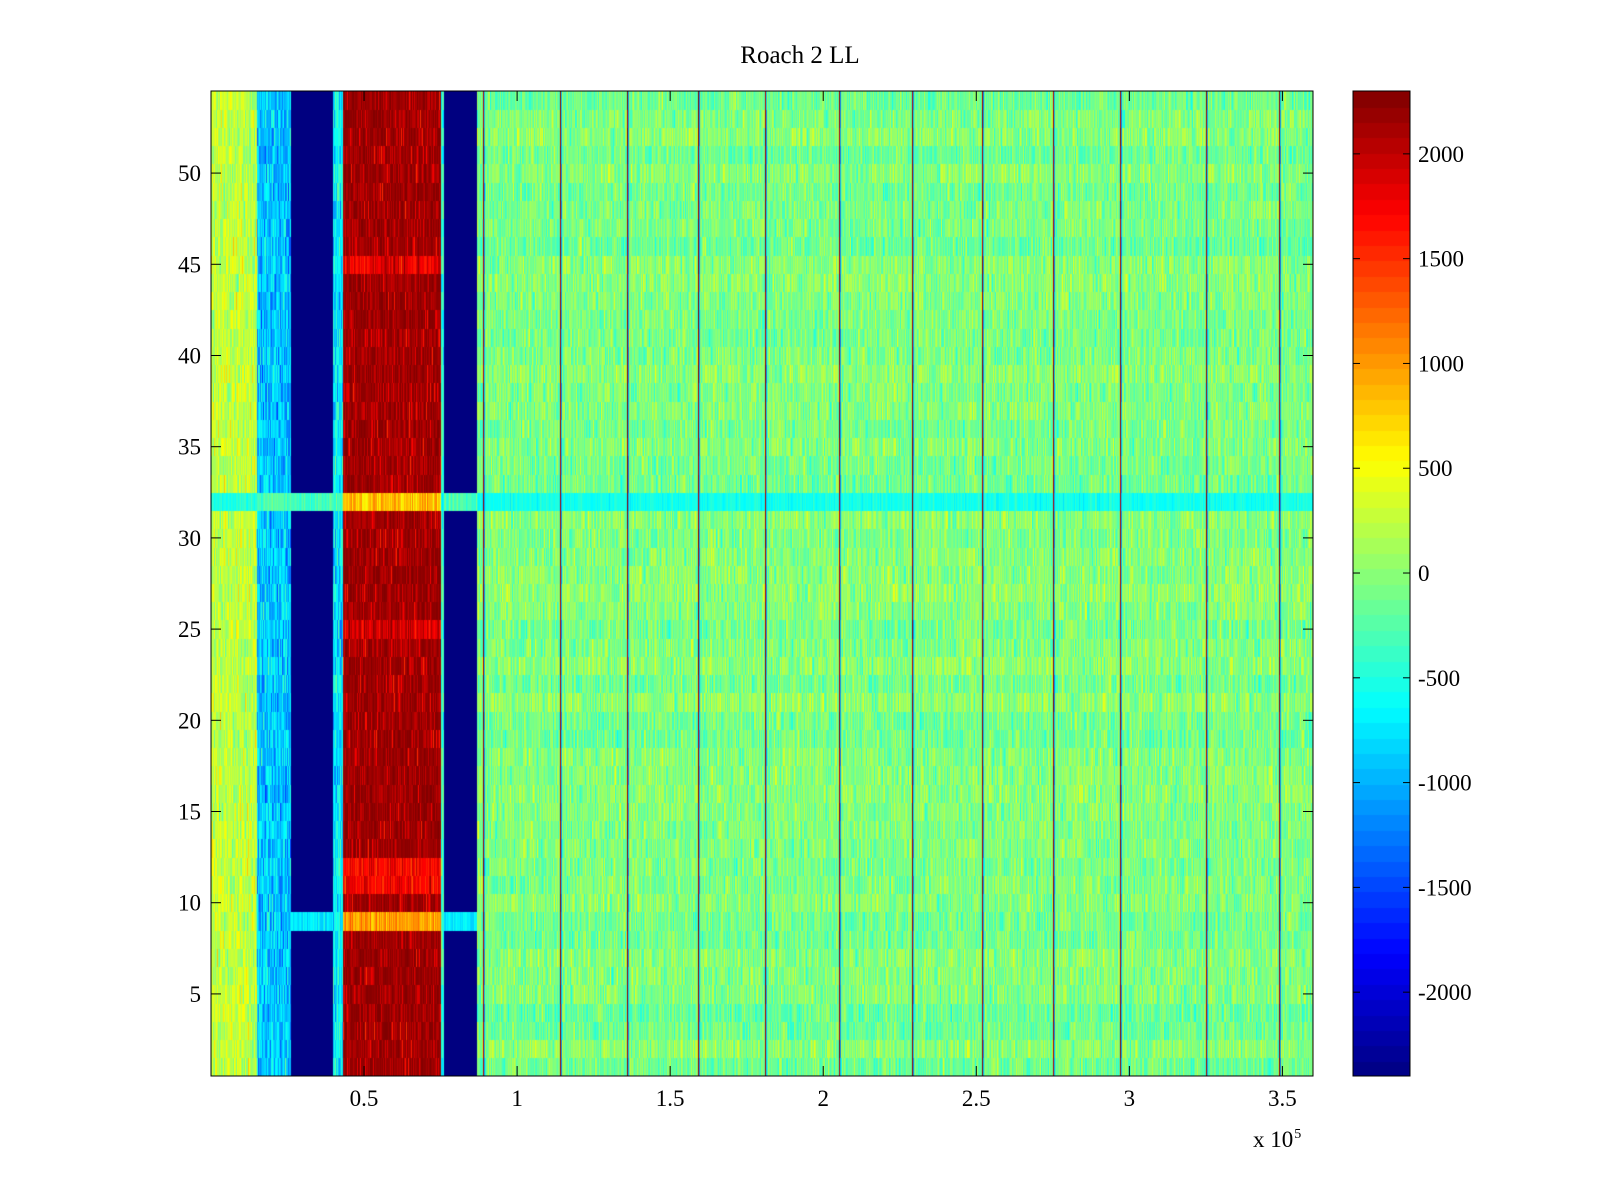 This screenshot has height=1200, width=1600. I want to click on colorbar-tick-label: 0, so click(1424, 573).